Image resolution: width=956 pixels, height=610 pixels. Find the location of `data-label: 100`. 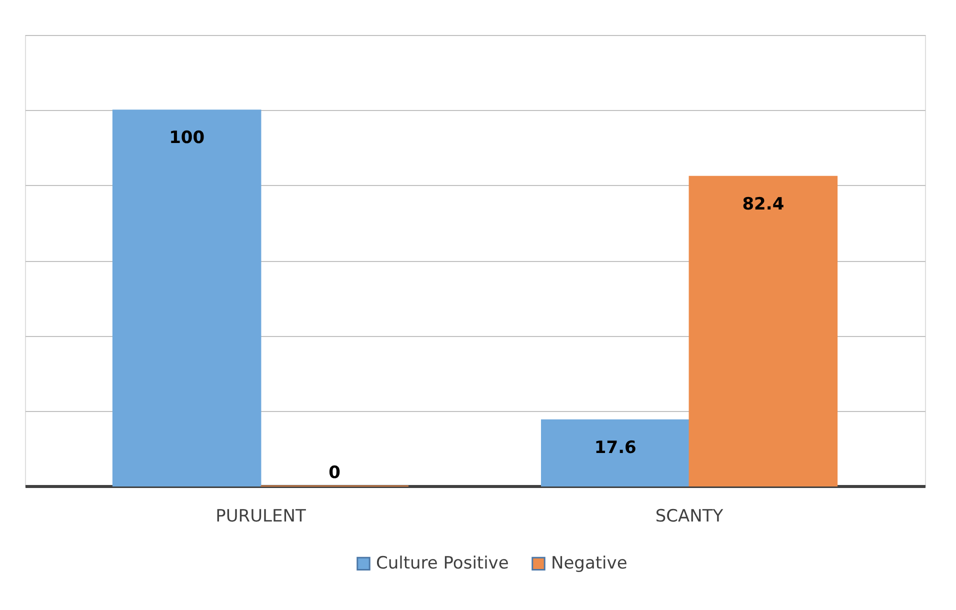

data-label: 100 is located at coordinates (187, 138).